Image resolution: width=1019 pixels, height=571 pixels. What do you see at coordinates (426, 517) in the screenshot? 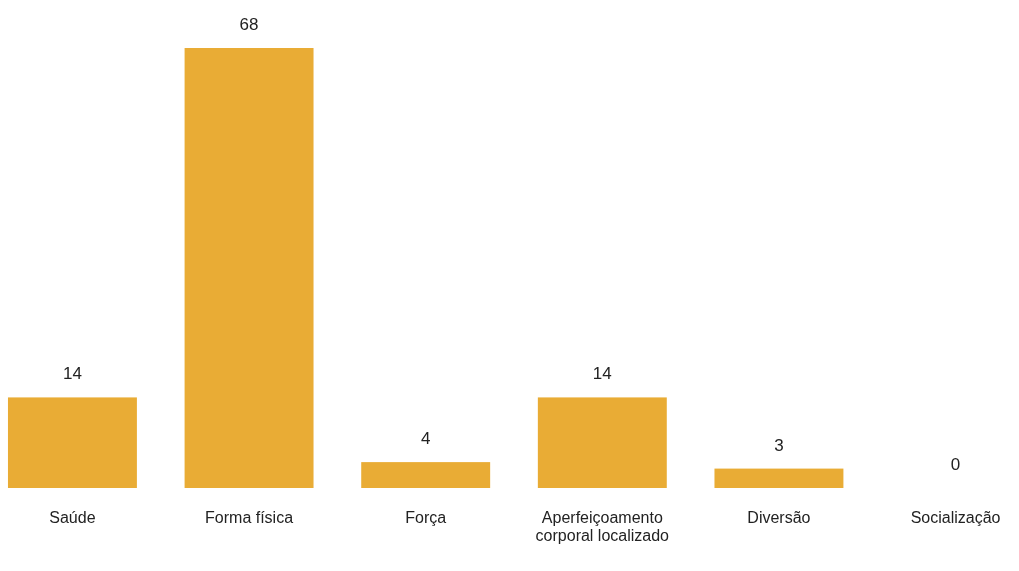
I see `x-tick-label: Força` at bounding box center [426, 517].